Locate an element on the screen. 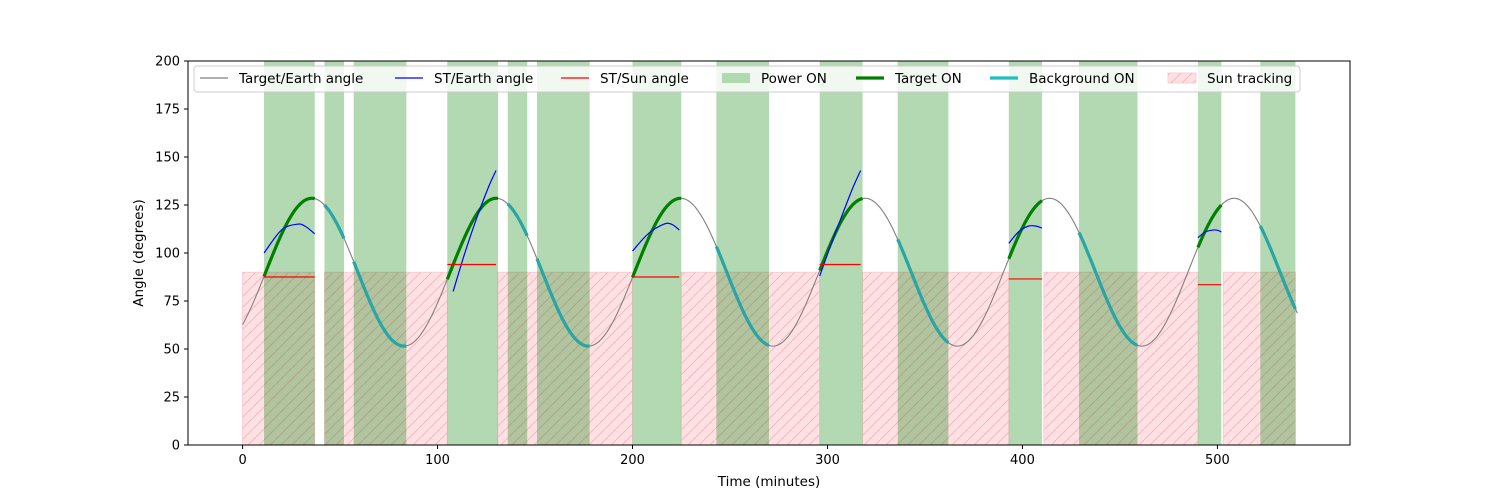  legend-label: Background ON is located at coordinates (1082, 79).